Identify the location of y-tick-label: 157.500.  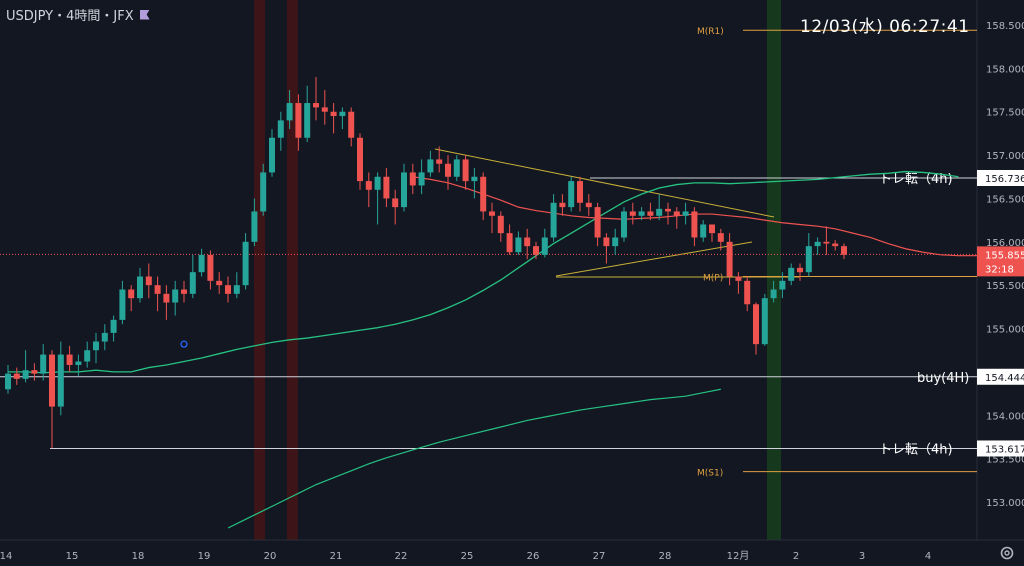
(1005, 113).